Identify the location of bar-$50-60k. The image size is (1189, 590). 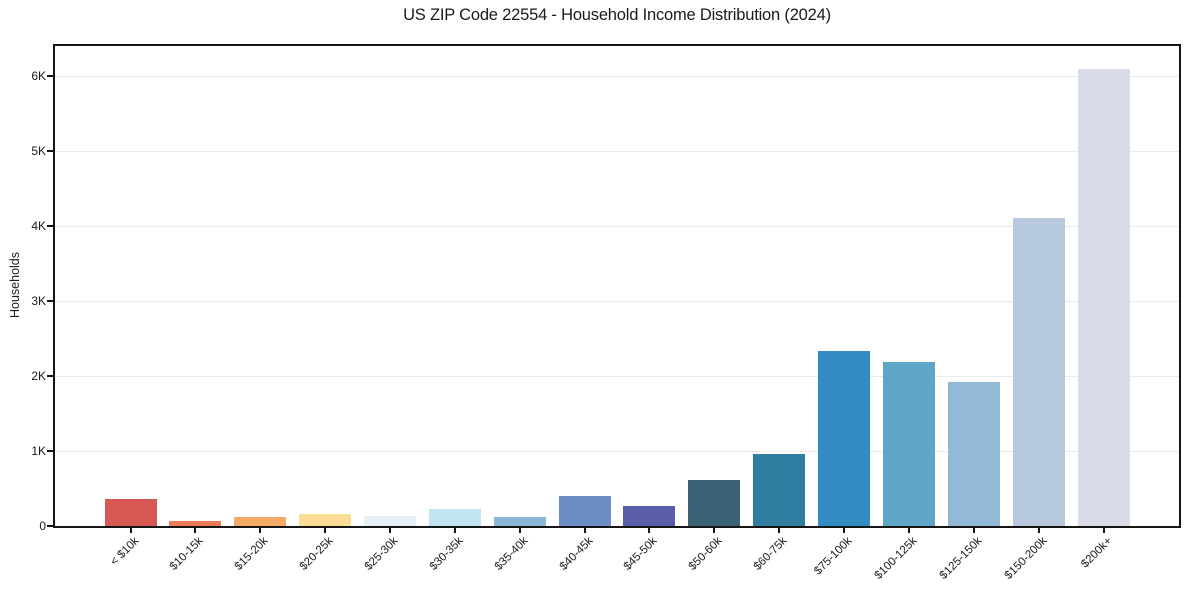
(714, 502).